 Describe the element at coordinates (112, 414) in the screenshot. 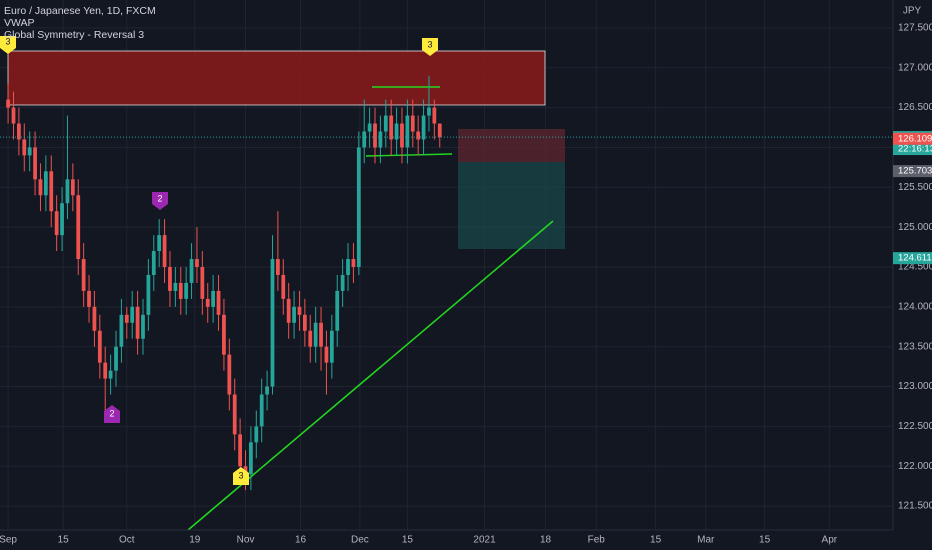

I see `marker: 2` at that location.